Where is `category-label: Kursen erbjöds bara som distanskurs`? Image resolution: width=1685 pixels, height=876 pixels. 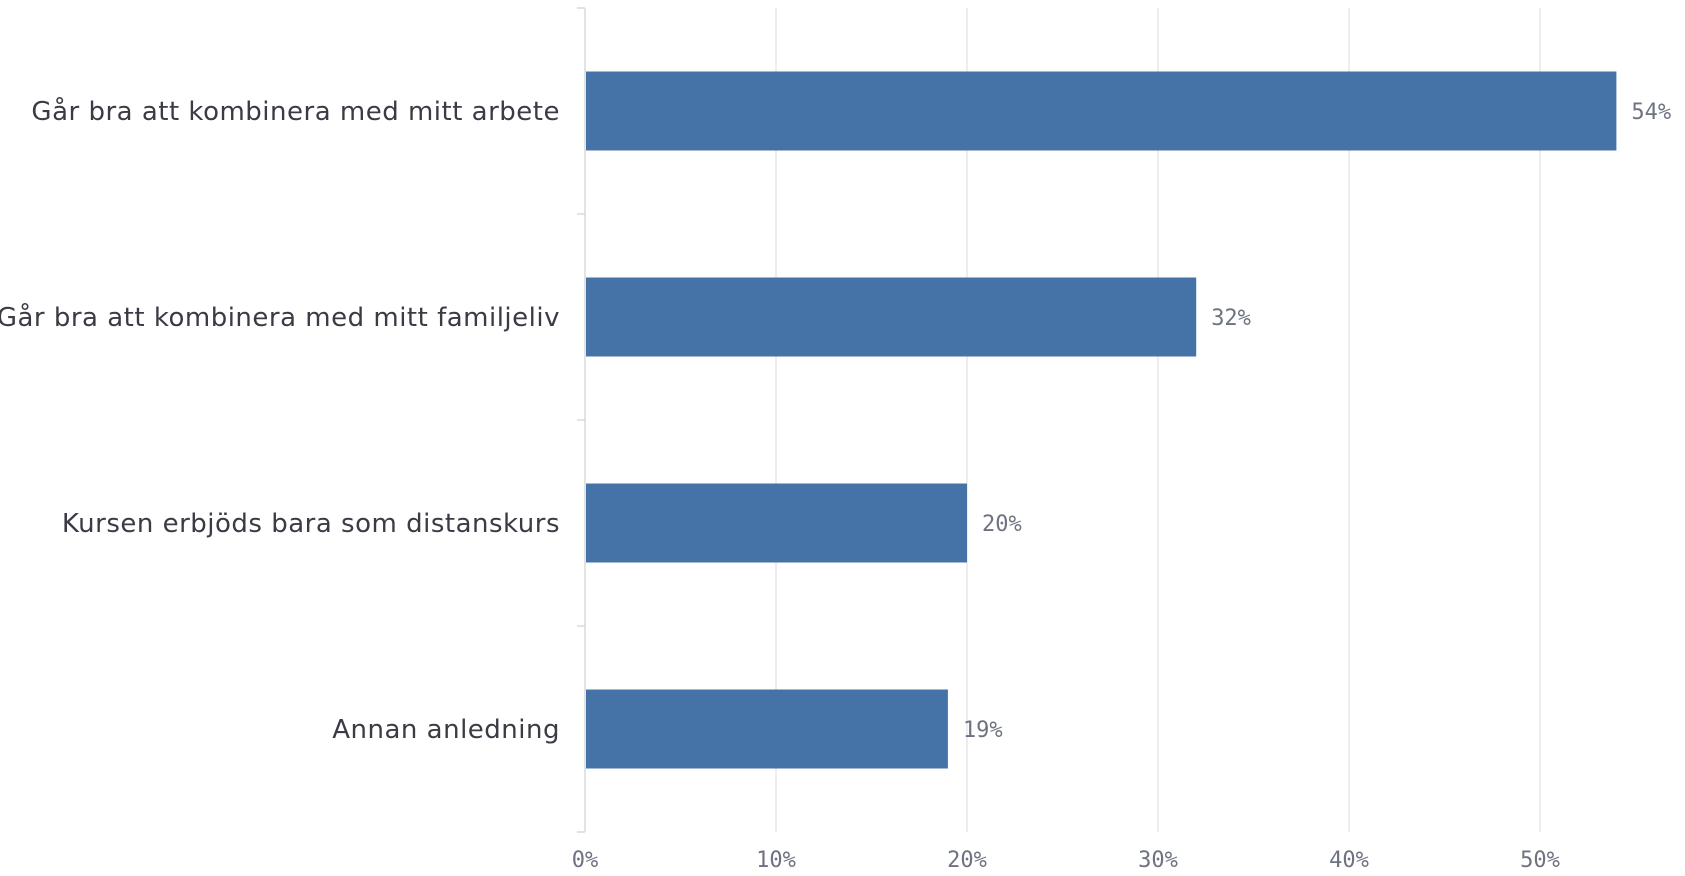 category-label: Kursen erbjöds bara som distanskurs is located at coordinates (311, 524).